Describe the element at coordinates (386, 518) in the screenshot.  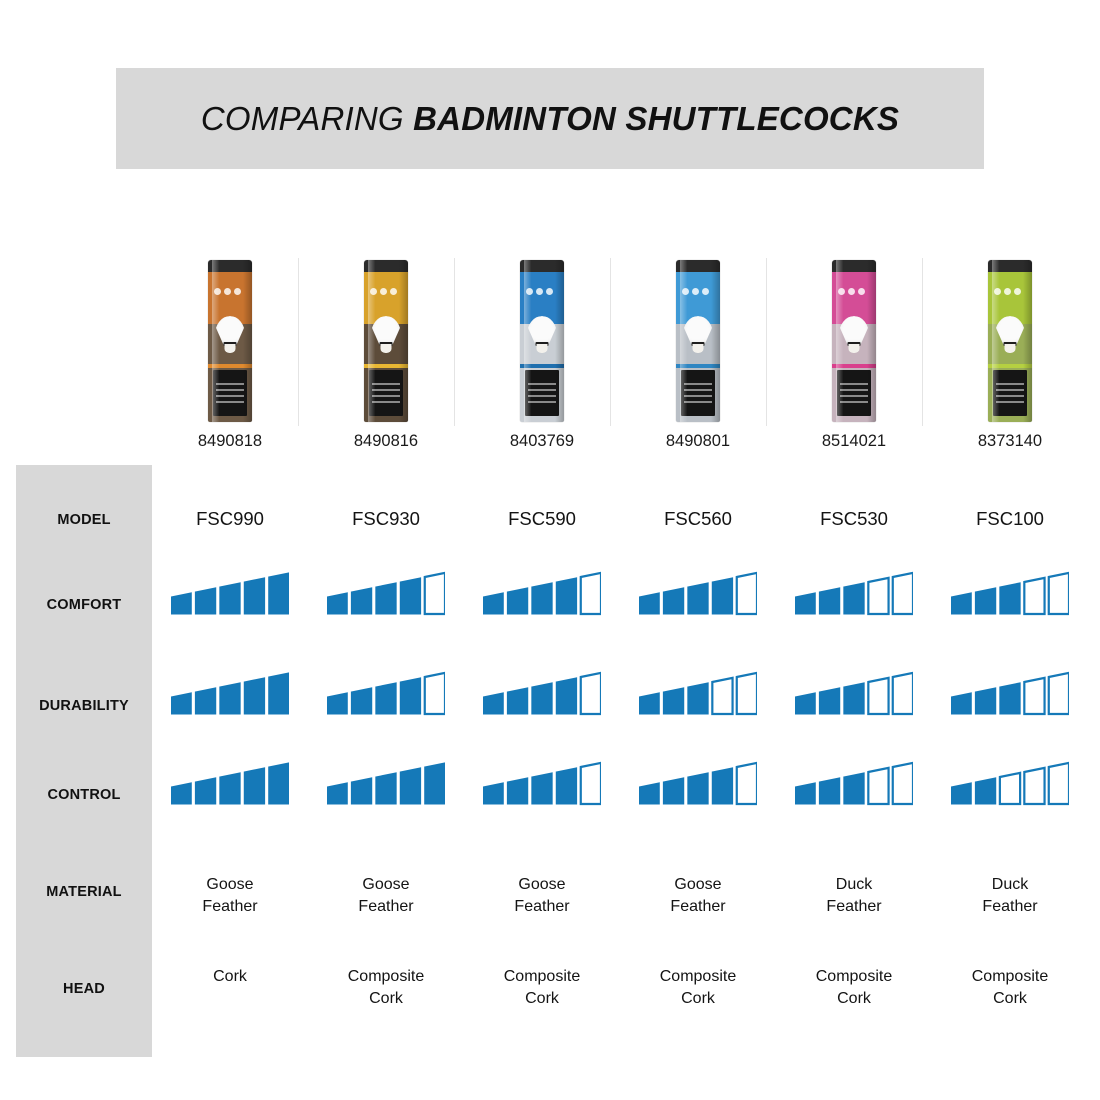
I see `product-model: FSC930` at that location.